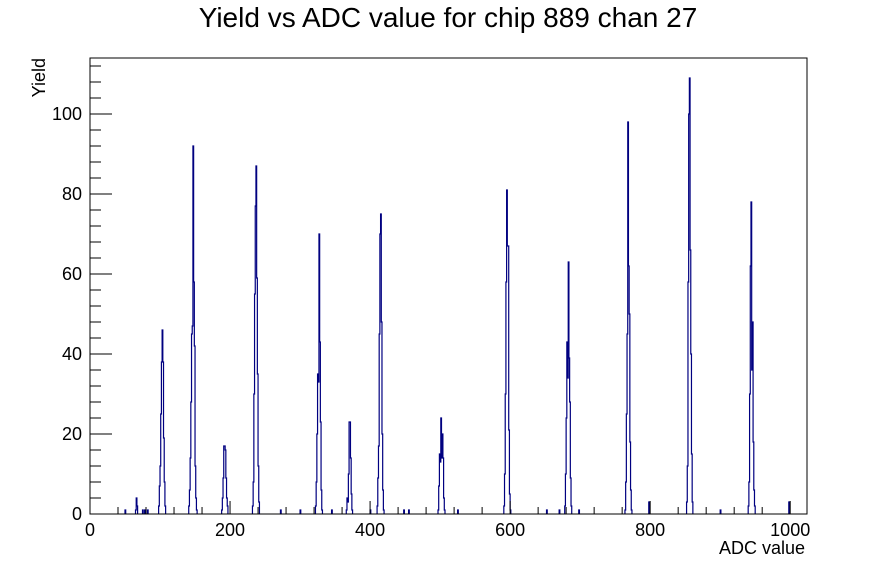 The width and height of the screenshot is (896, 572). I want to click on x-tick-label: 200, so click(230, 530).